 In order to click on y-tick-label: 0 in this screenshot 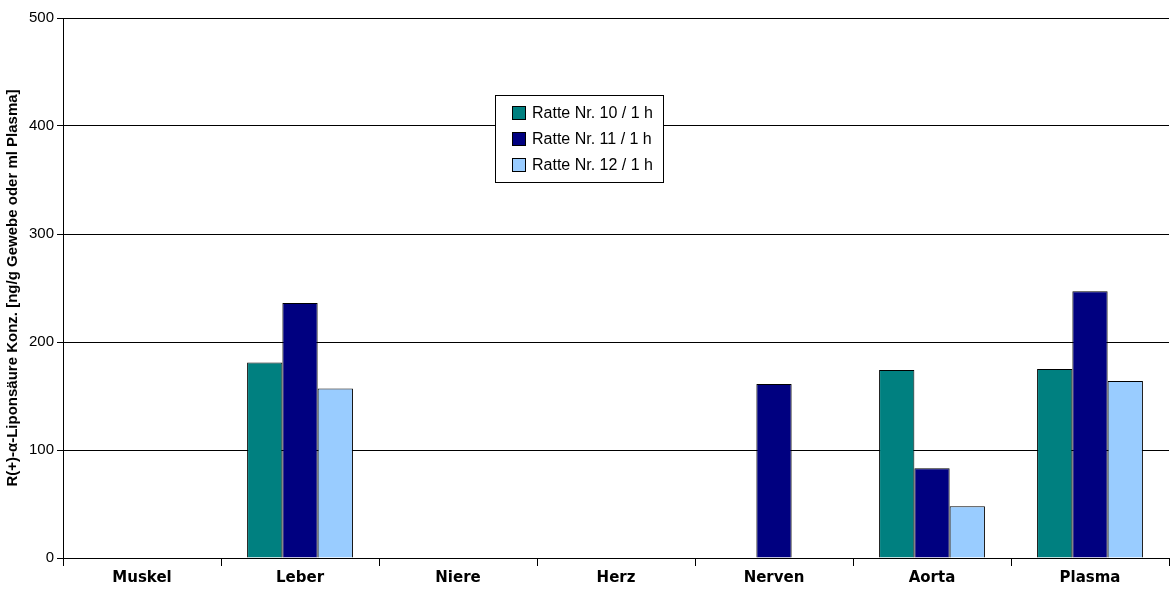, I will do `click(50, 557)`.